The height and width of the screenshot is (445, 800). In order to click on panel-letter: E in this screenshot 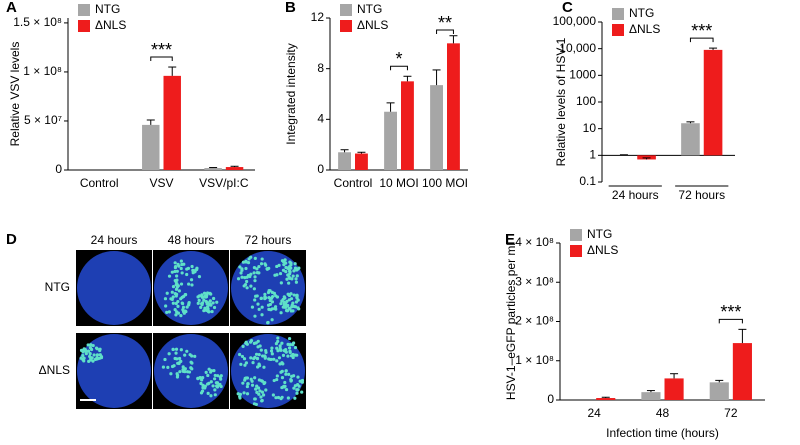, I will do `click(510, 239)`.